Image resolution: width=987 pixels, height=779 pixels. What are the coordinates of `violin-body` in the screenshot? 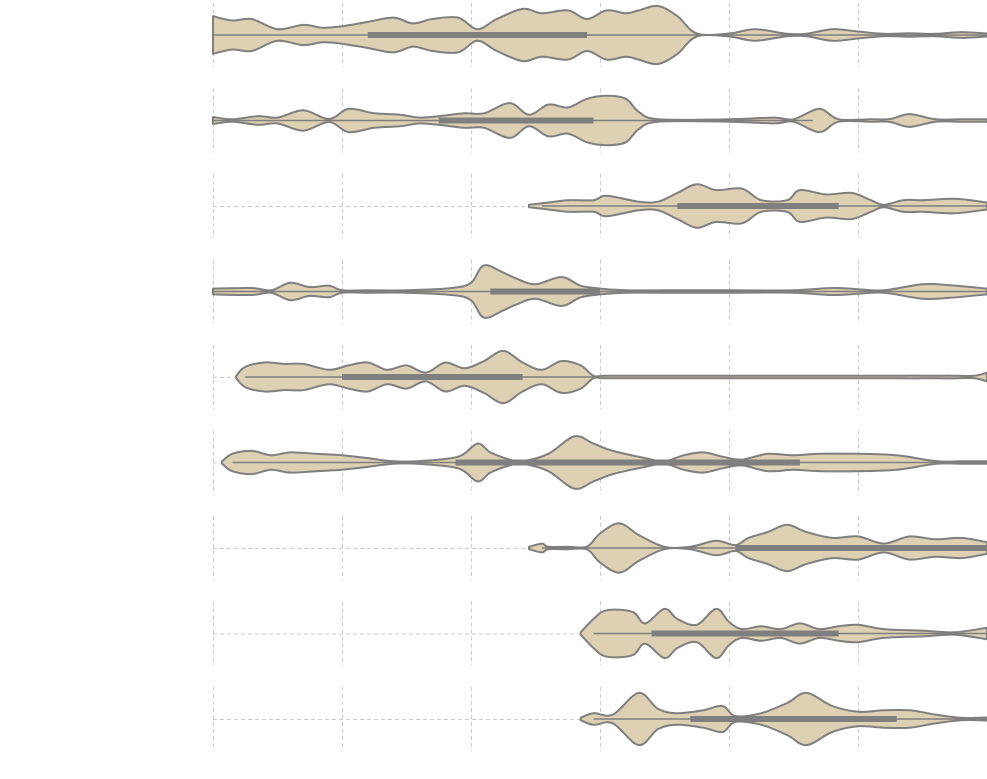 It's located at (611, 377).